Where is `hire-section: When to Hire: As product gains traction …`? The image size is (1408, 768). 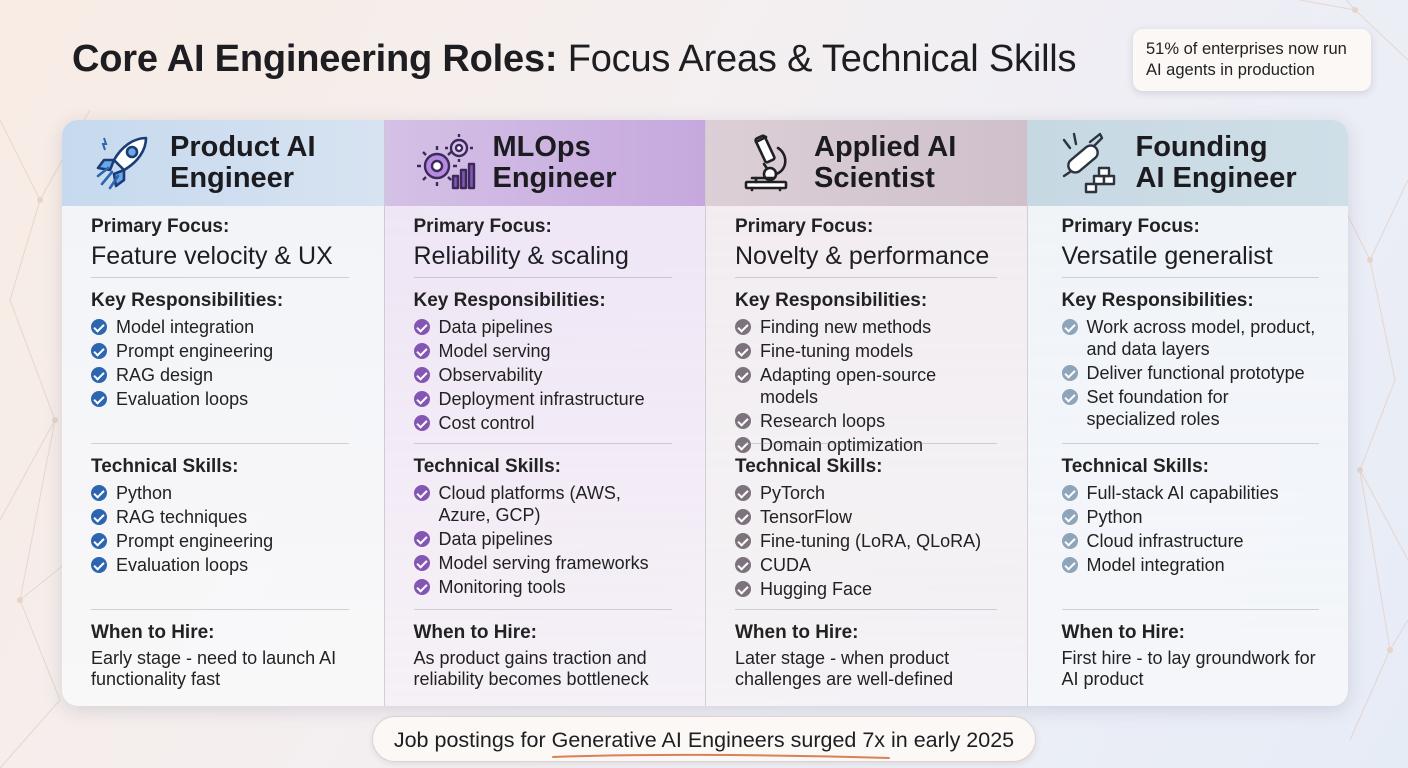 hire-section: When to Hire: As product gains traction … is located at coordinates (545, 656).